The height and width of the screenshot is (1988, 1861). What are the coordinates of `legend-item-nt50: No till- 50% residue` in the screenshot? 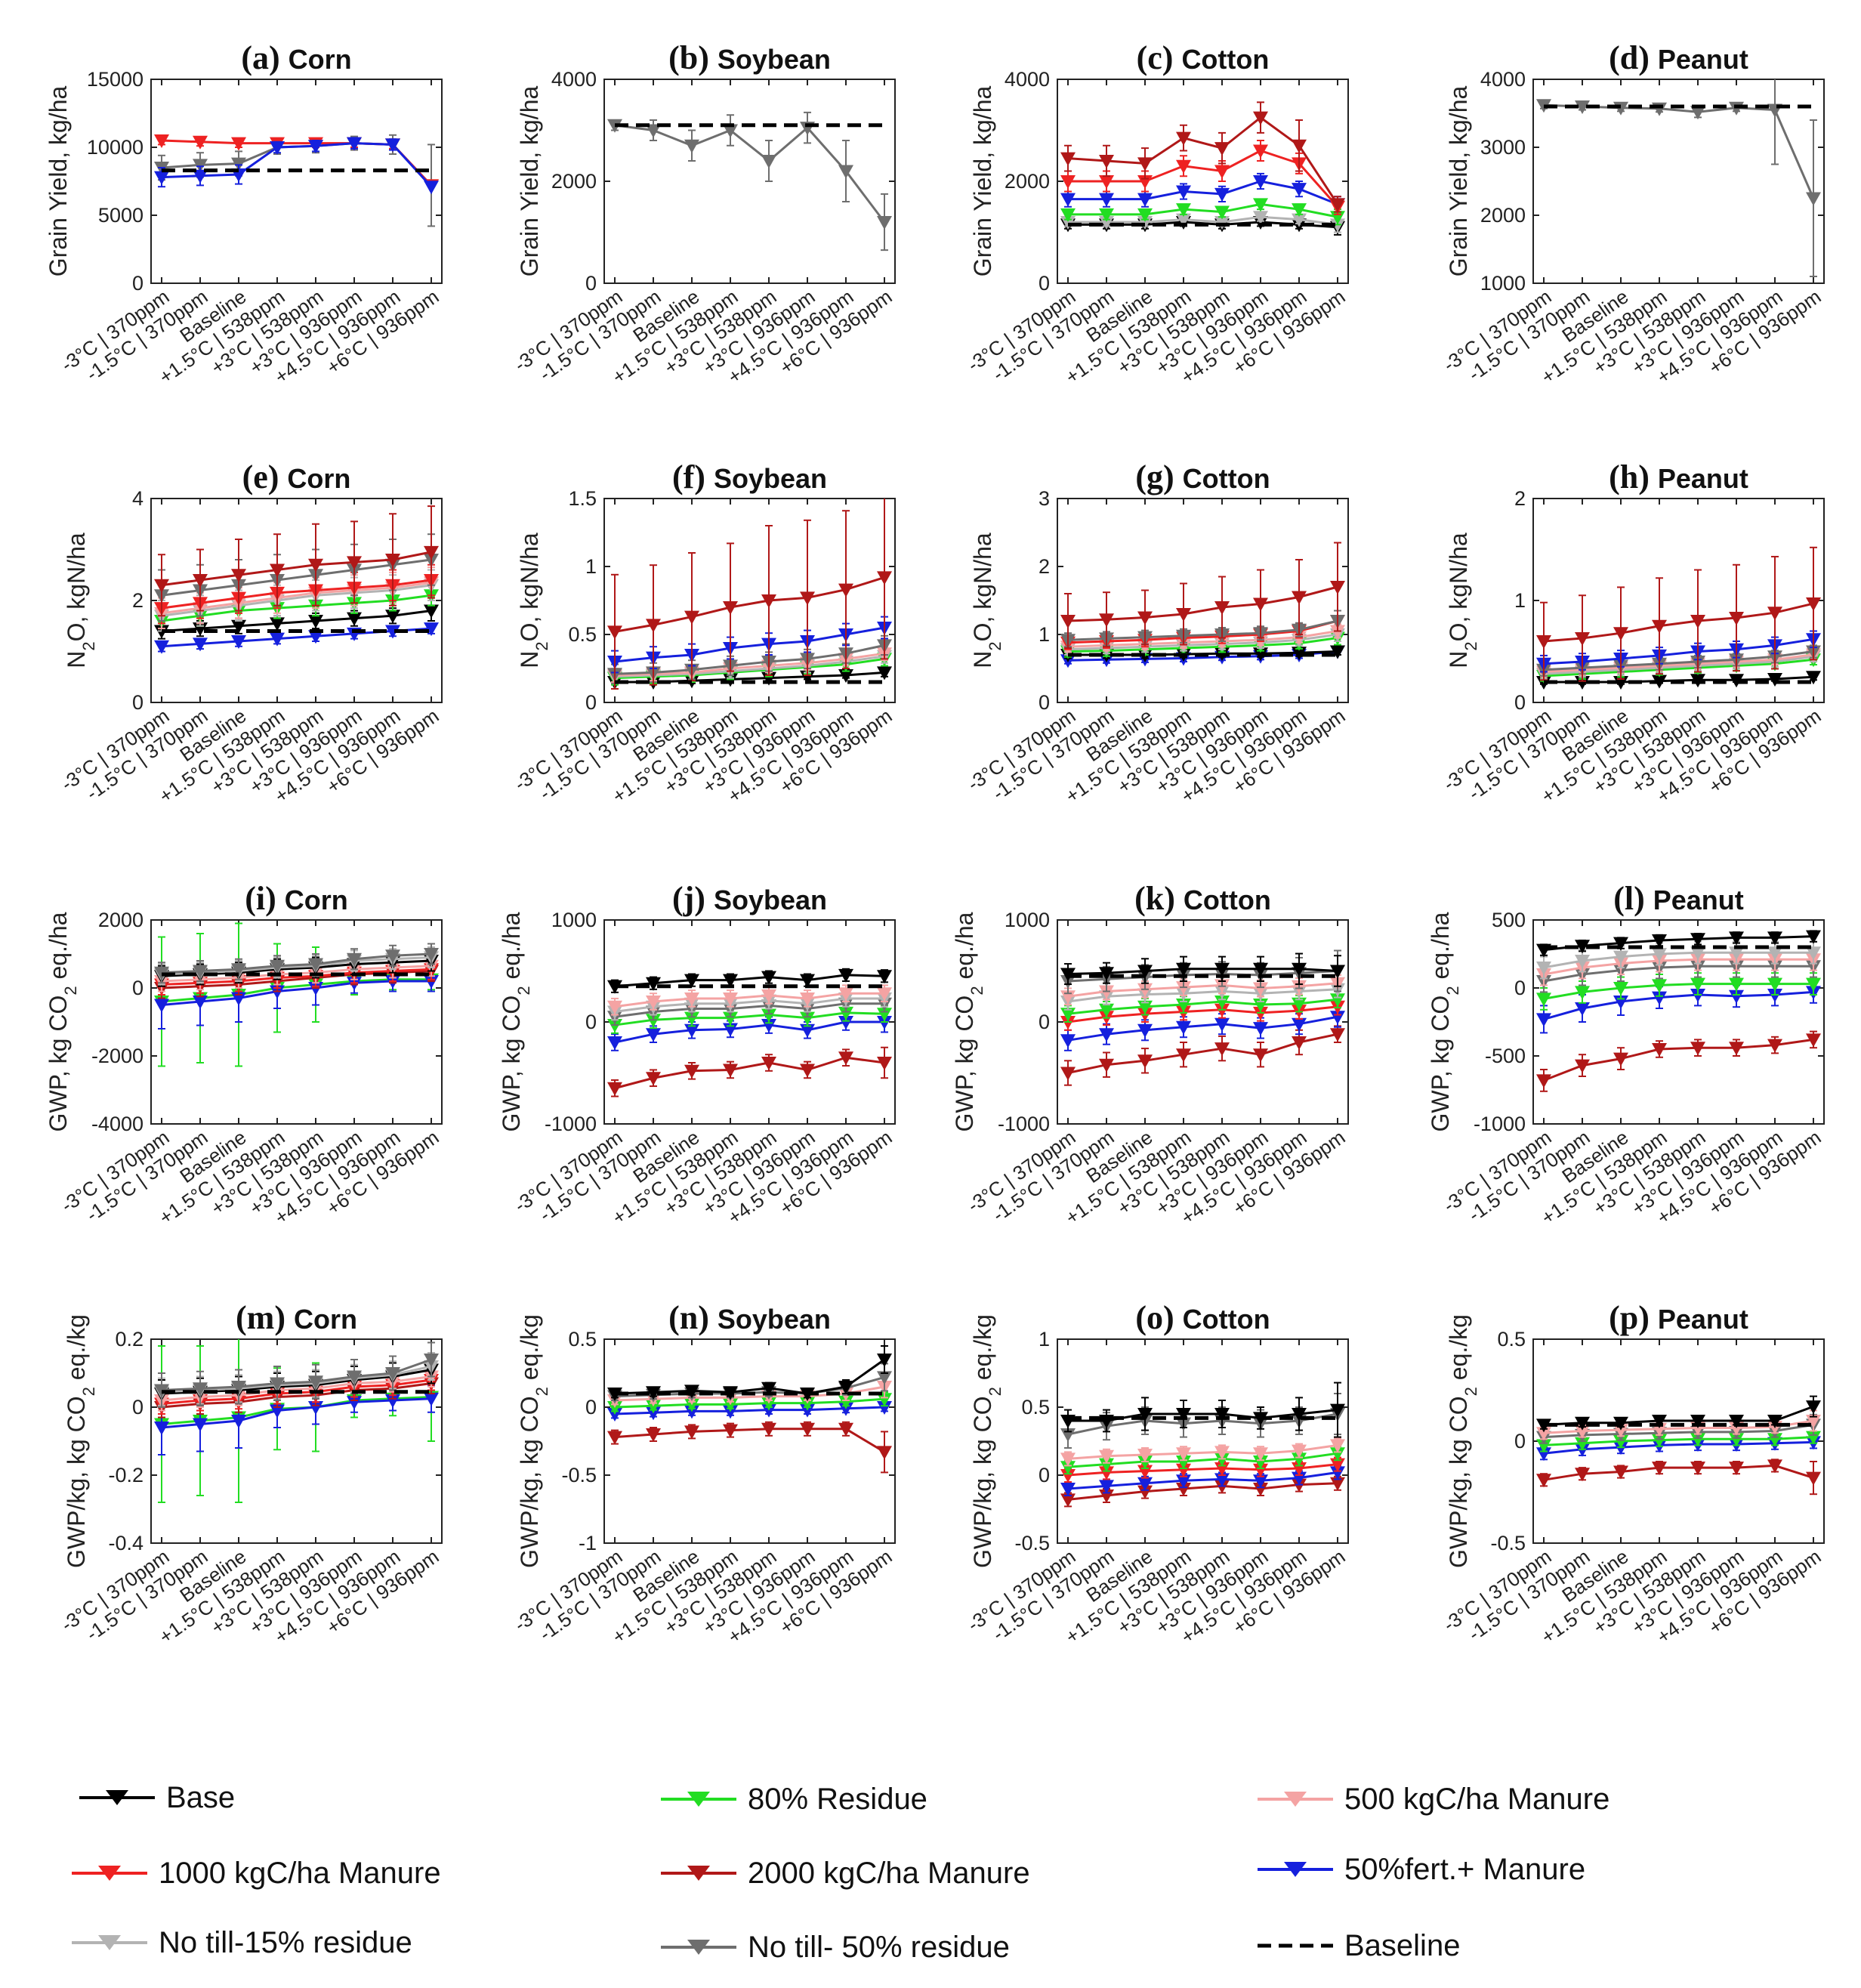 It's located at (833, 1947).